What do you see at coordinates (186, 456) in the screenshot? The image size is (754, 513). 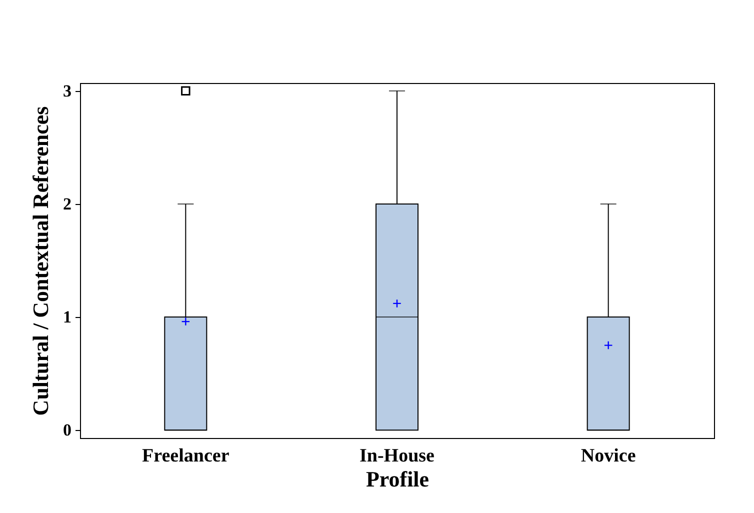 I see `x-tick-label: Freelancer` at bounding box center [186, 456].